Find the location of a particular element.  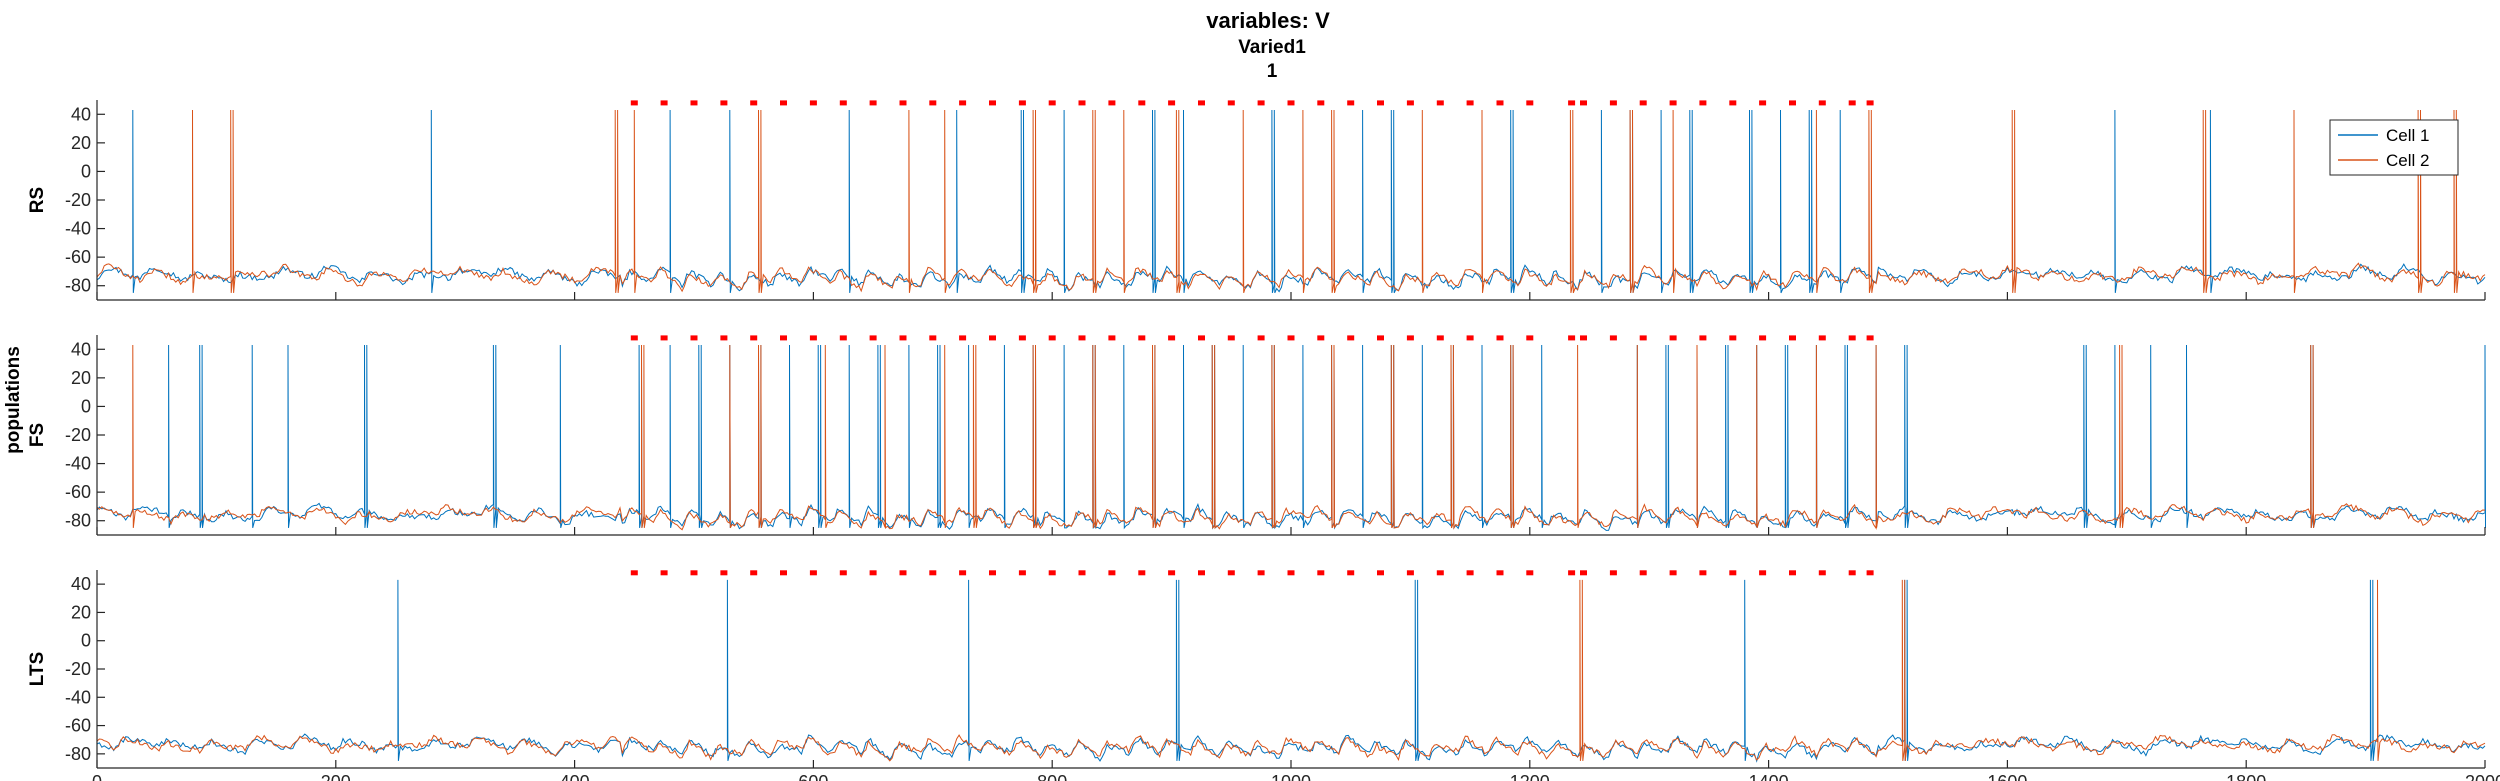

x-tick-label: 200 is located at coordinates (336, 776).